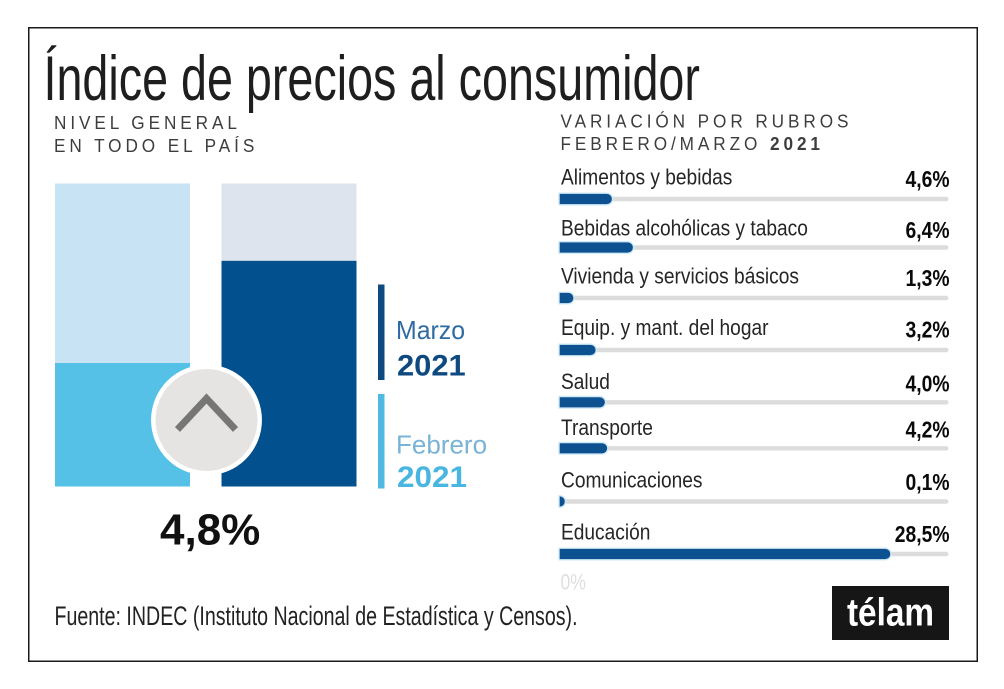 The image size is (1004, 689). I want to click on svg-text: Educación, so click(605, 532).